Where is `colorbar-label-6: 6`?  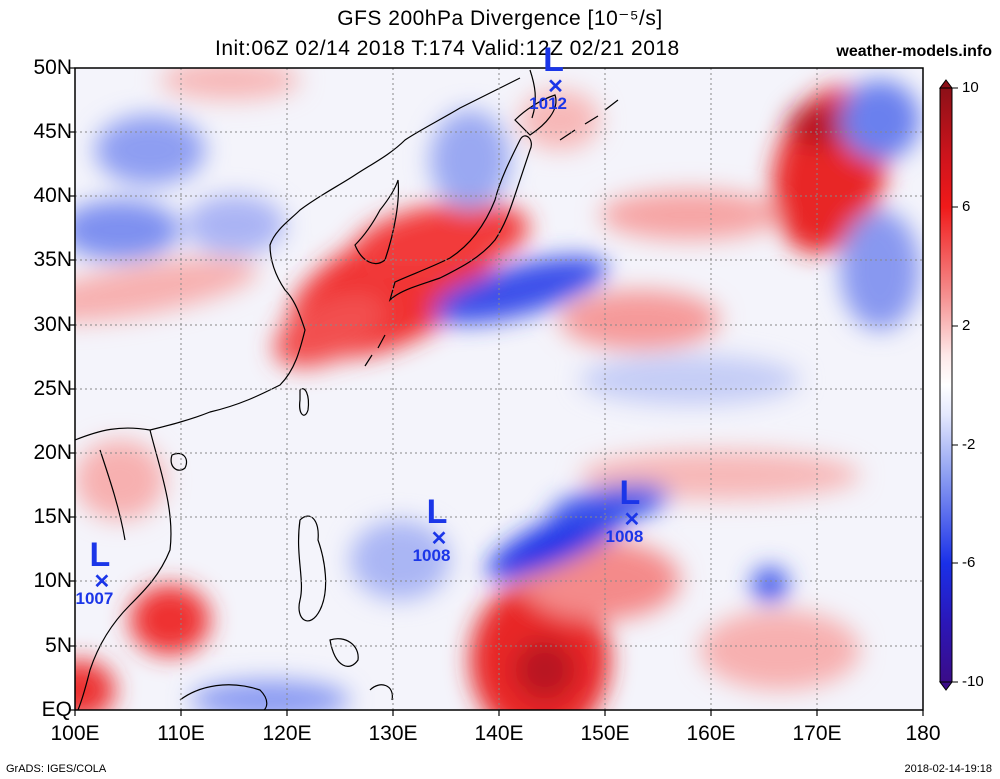 colorbar-label-6: 6 is located at coordinates (966, 206).